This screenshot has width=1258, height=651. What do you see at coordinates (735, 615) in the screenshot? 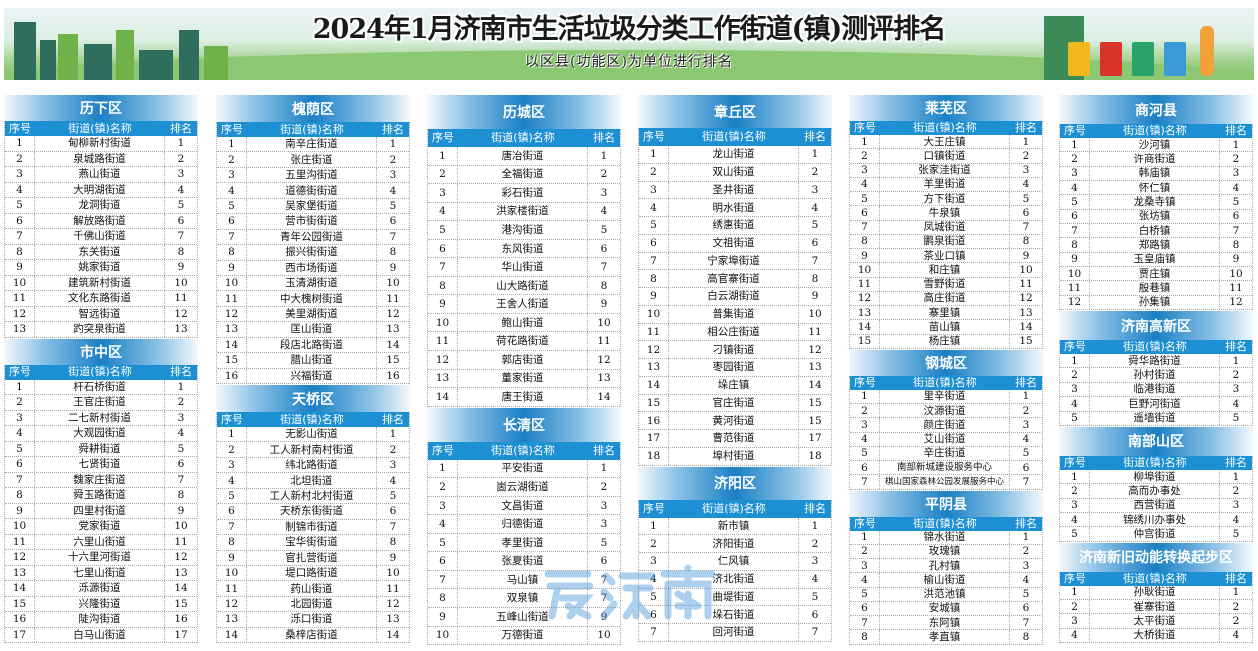
I see `table-row: 6 垛石街道 6` at bounding box center [735, 615].